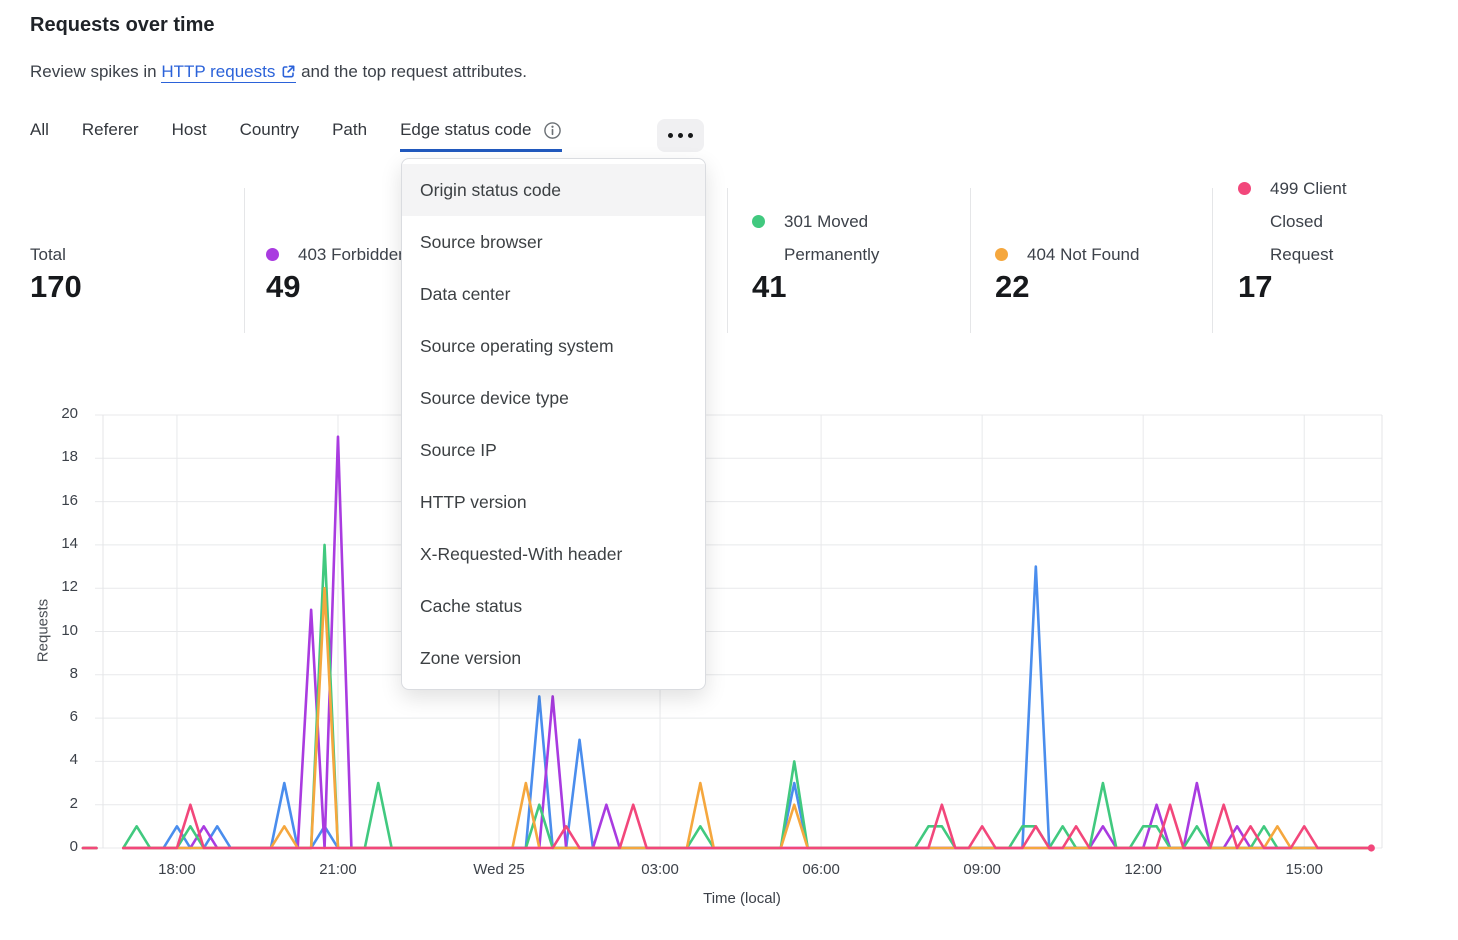 The width and height of the screenshot is (1458, 940). What do you see at coordinates (48, 254) in the screenshot?
I see `stat-label: Total` at bounding box center [48, 254].